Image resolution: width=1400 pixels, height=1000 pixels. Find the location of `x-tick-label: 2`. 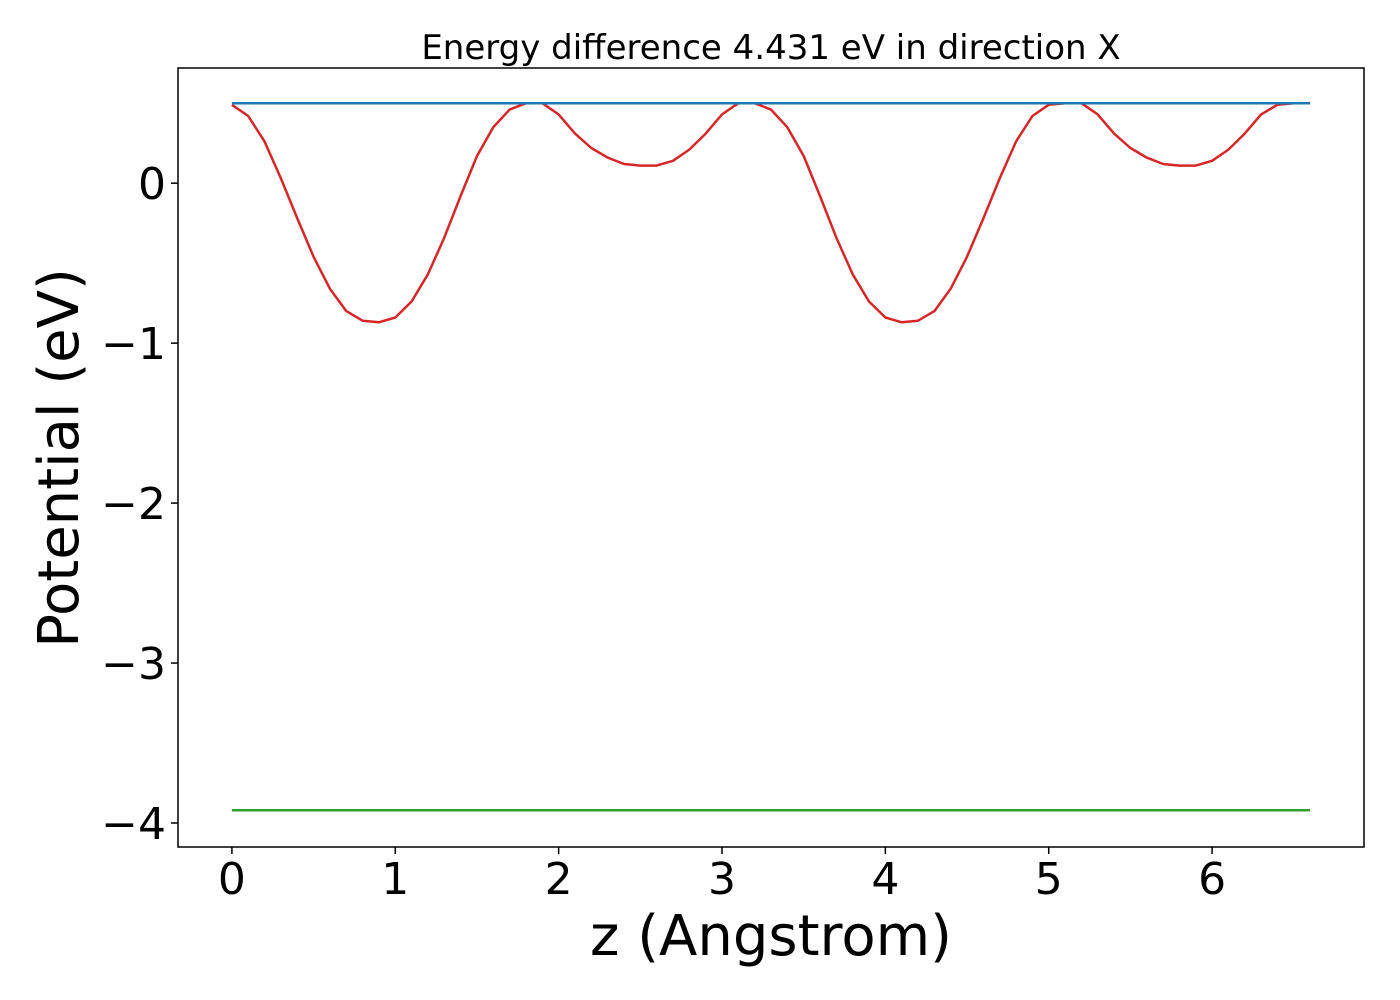

x-tick-label: 2 is located at coordinates (559, 879).